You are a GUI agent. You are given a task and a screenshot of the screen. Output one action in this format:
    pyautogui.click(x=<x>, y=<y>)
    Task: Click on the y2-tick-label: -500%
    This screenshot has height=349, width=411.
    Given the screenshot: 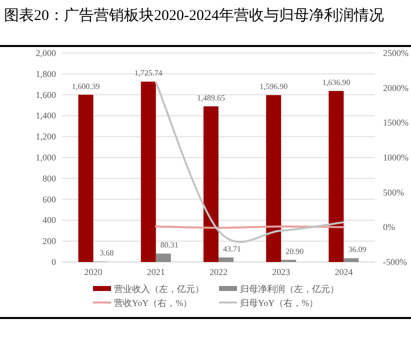 What is the action you would take?
    pyautogui.click(x=395, y=262)
    